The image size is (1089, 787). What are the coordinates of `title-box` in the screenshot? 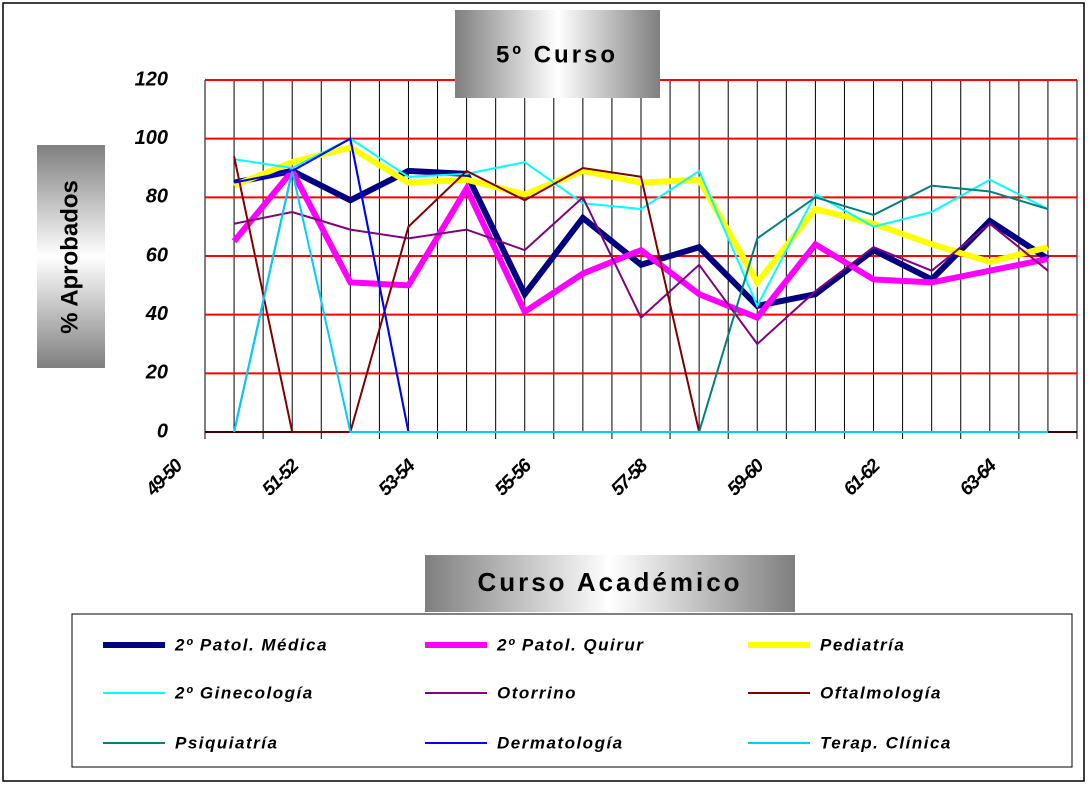 It's located at (557, 54).